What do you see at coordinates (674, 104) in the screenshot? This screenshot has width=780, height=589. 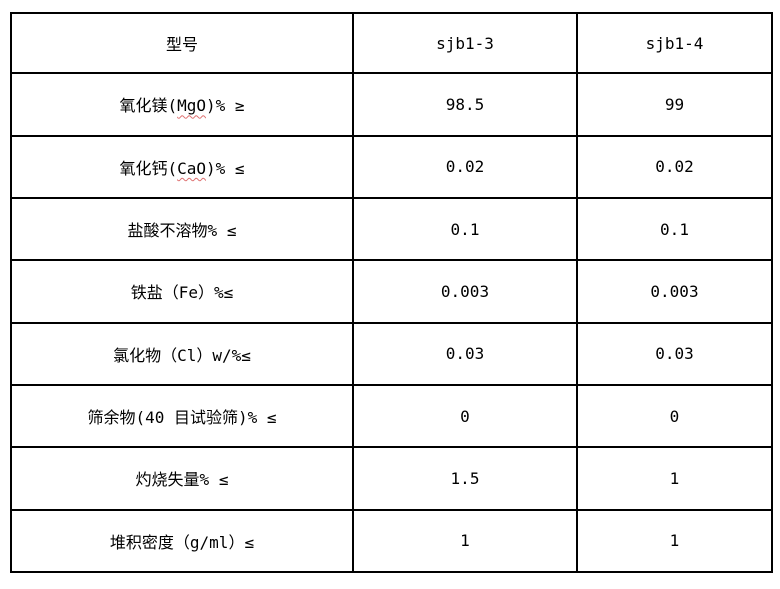 I see `value-cell-sjb1-4: 99` at bounding box center [674, 104].